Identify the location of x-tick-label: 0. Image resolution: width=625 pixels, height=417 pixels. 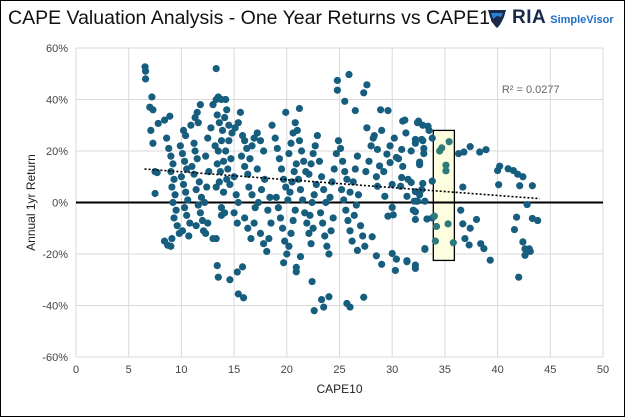
(76, 370).